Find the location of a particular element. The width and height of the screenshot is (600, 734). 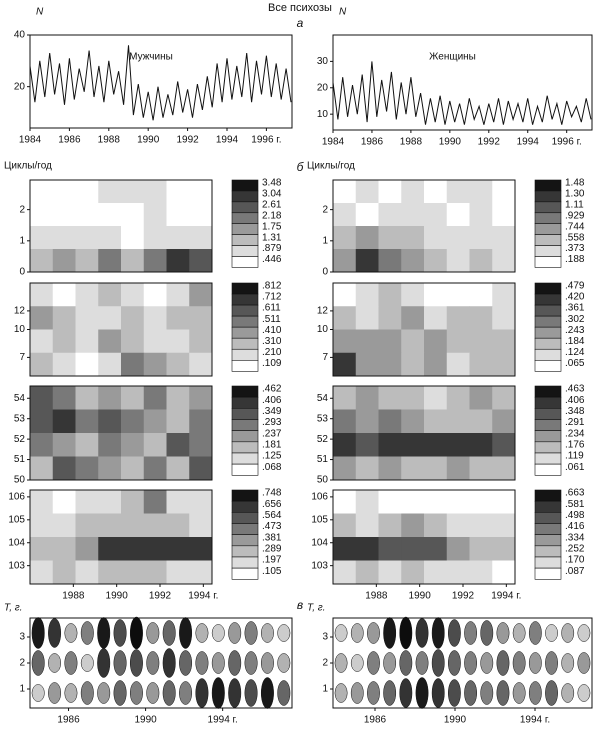

x-tick-label: 1984 is located at coordinates (30, 140).